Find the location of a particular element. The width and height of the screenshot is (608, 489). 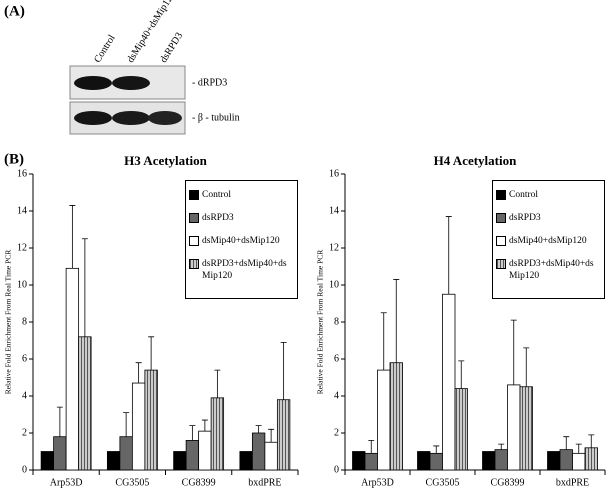

chart-title: H3 Acetylation is located at coordinates (165, 160).